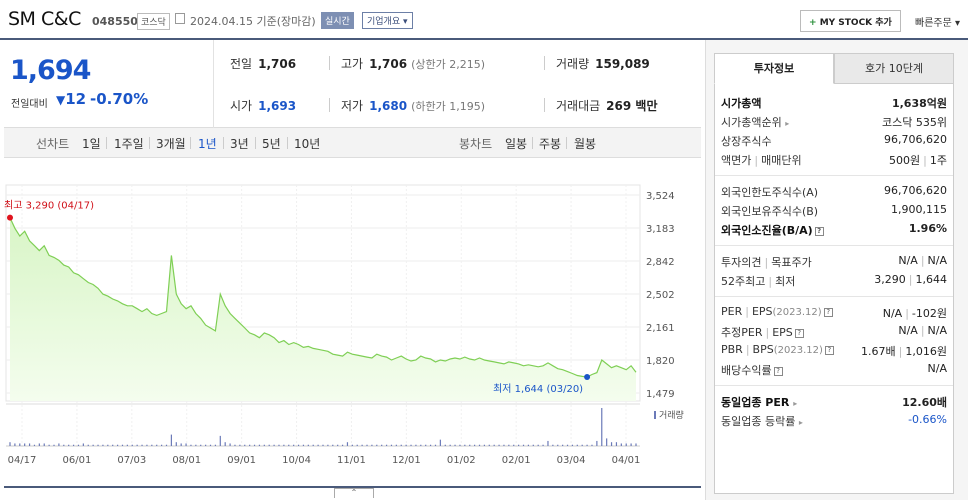 The width and height of the screenshot is (968, 500). I want to click on market-cap-rank-link: 시가총액순위 ▸, so click(755, 122).